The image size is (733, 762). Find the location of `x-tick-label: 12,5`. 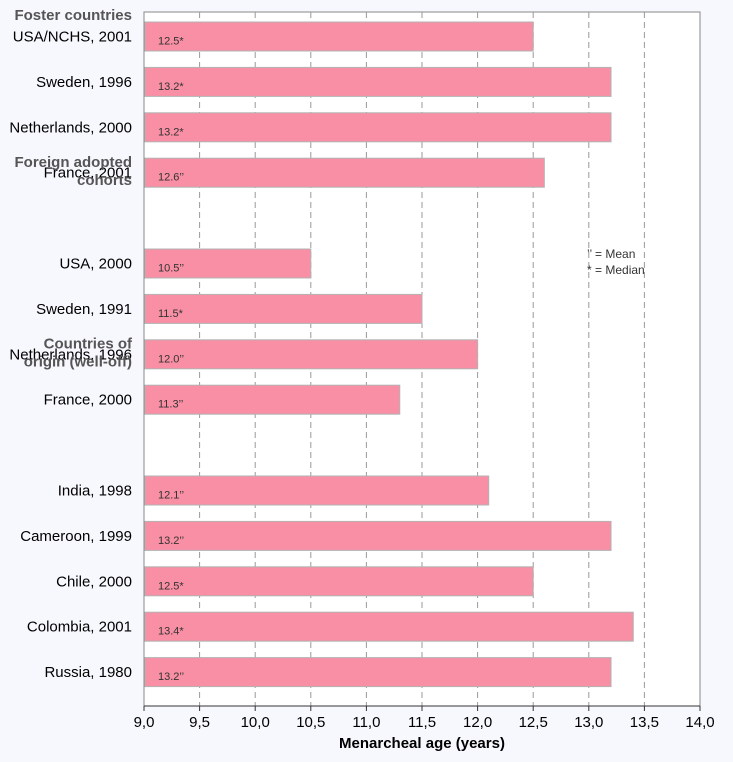

x-tick-label: 12,5 is located at coordinates (533, 722).